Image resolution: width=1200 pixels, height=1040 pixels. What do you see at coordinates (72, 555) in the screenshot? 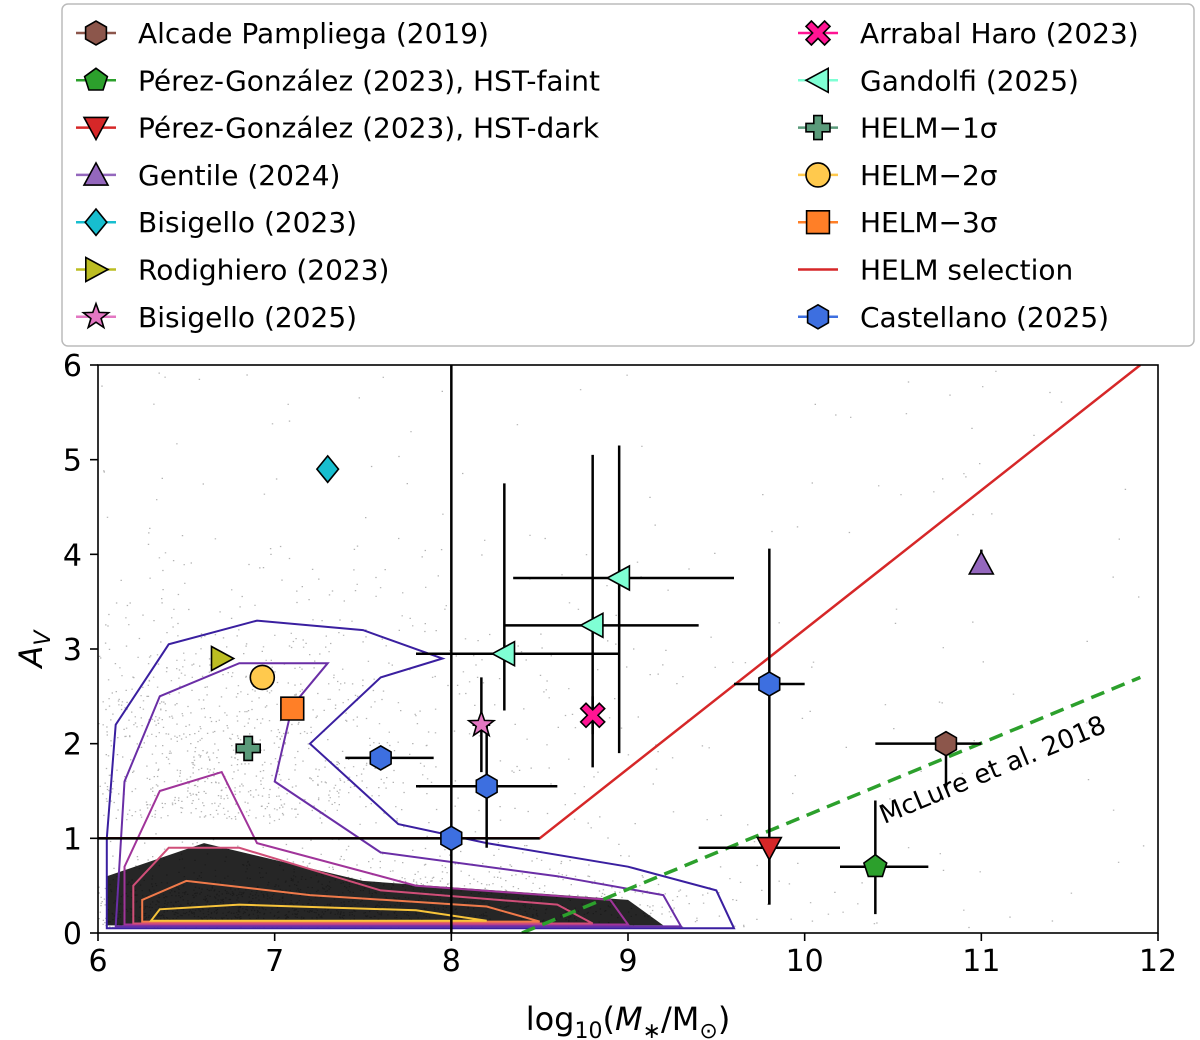
I see `y-tick-label: 4` at bounding box center [72, 555].